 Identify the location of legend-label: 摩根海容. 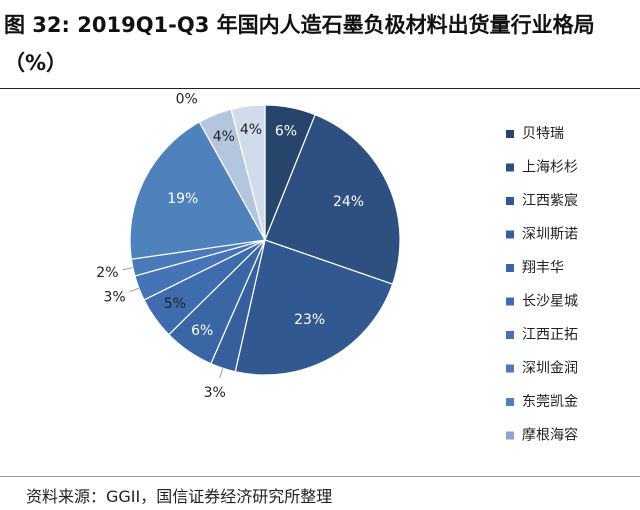
(550, 435).